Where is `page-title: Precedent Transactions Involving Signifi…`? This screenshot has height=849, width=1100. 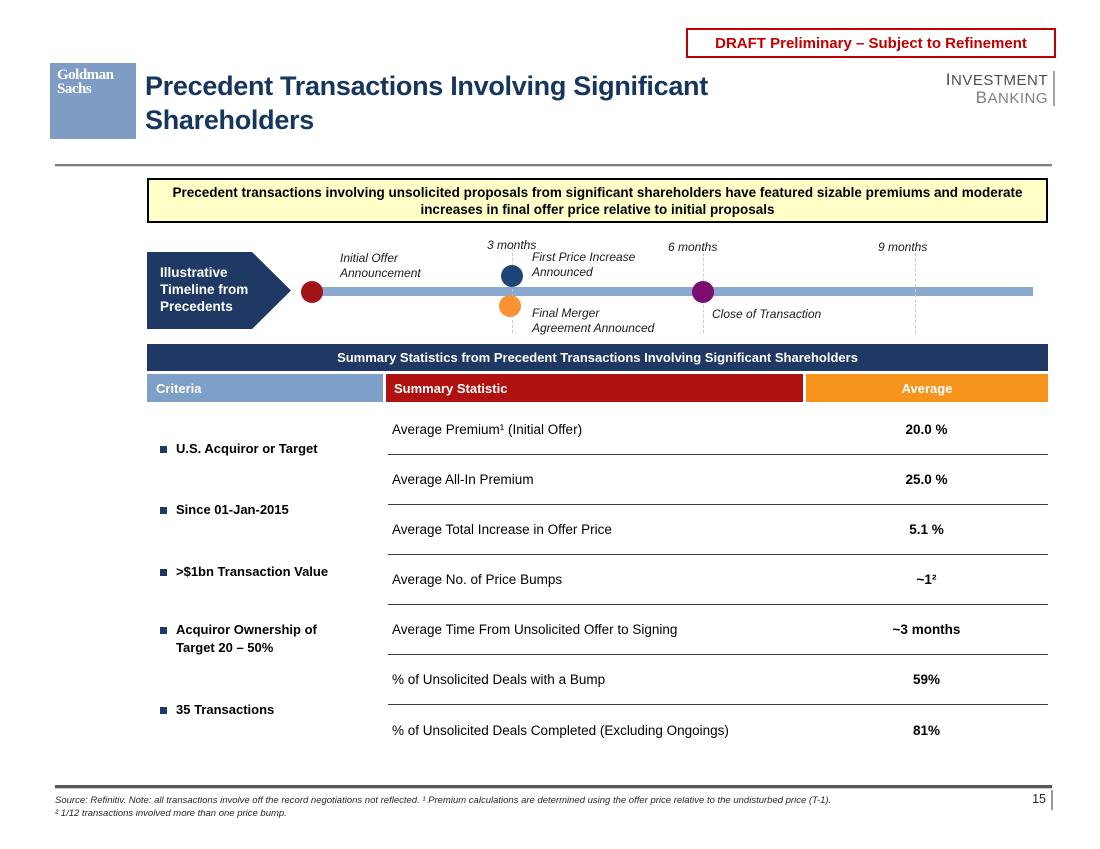 page-title: Precedent Transactions Involving Signifi… is located at coordinates (505, 103).